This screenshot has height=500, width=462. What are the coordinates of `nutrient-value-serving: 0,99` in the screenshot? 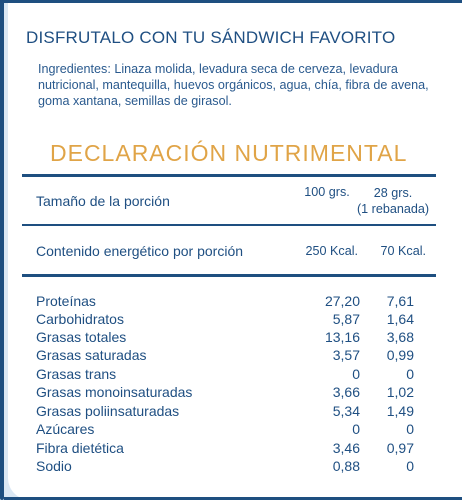 It's located at (400, 355).